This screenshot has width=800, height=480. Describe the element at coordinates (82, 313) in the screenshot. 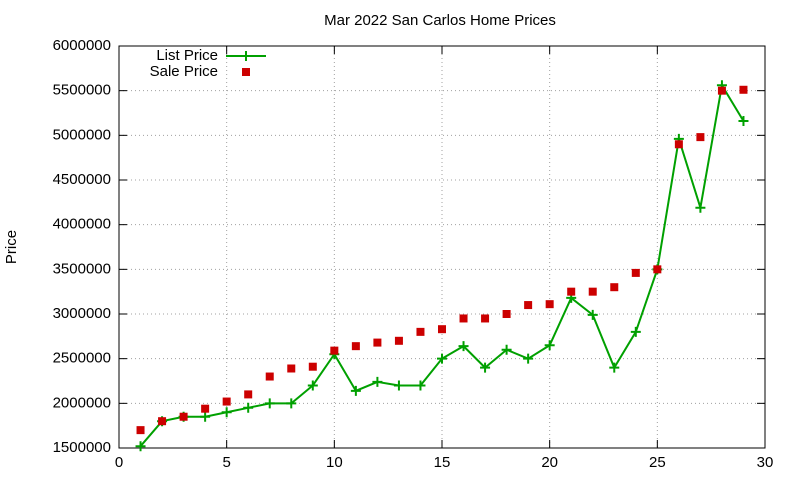

I see `y-tick-label: 3000000` at that location.